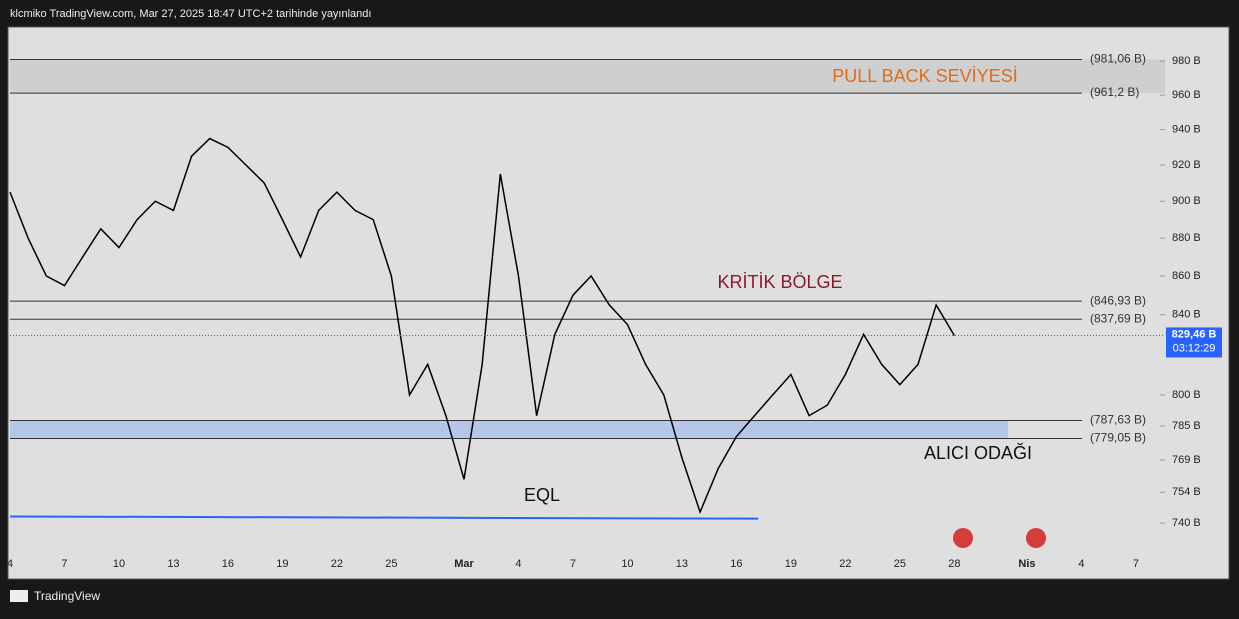 The height and width of the screenshot is (619, 1239). What do you see at coordinates (1118, 420) in the screenshot?
I see `level-label: (787,63 B)` at bounding box center [1118, 420].